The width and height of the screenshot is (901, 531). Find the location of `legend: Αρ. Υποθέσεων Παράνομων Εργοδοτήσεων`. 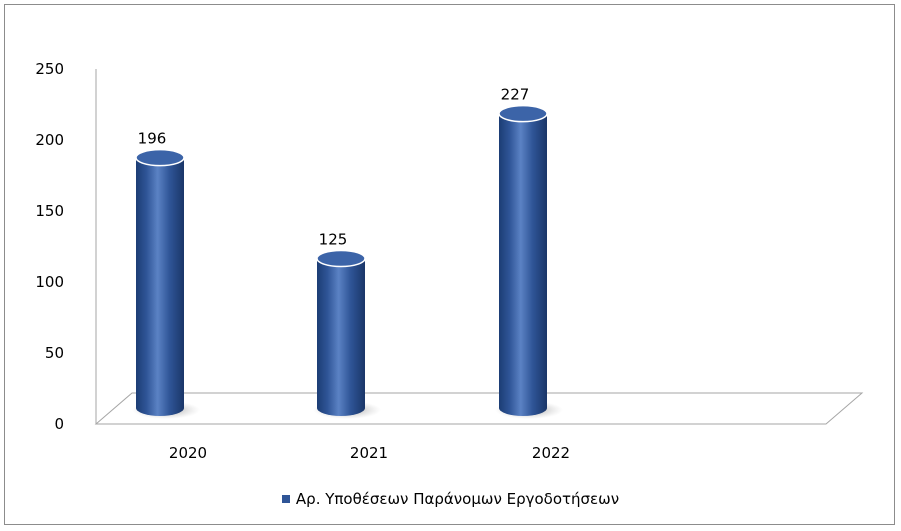

legend: Αρ. Υποθέσεων Παράνομων Εργοδοτήσεων is located at coordinates (450, 499).